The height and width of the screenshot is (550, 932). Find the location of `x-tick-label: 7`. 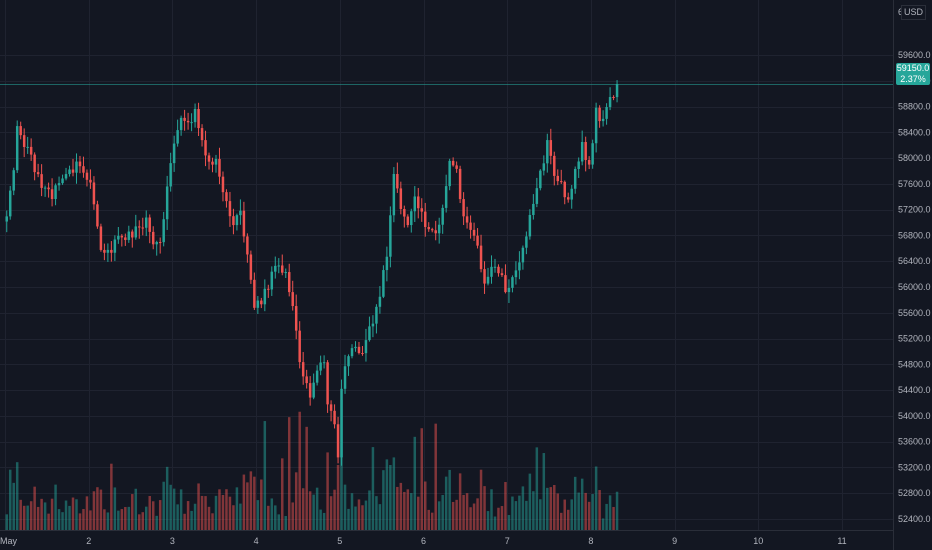

x-tick-label: 7 is located at coordinates (507, 541).